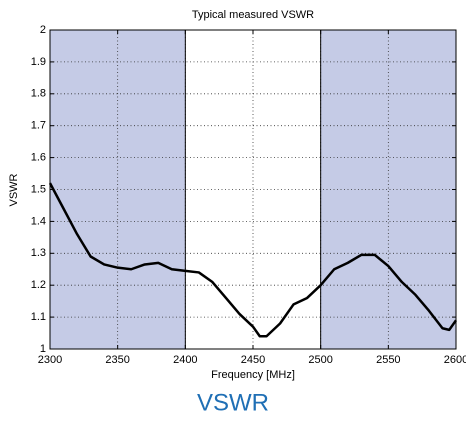 This screenshot has width=466, height=421. Describe the element at coordinates (38, 317) in the screenshot. I see `y-tick-label: 1.1` at that location.